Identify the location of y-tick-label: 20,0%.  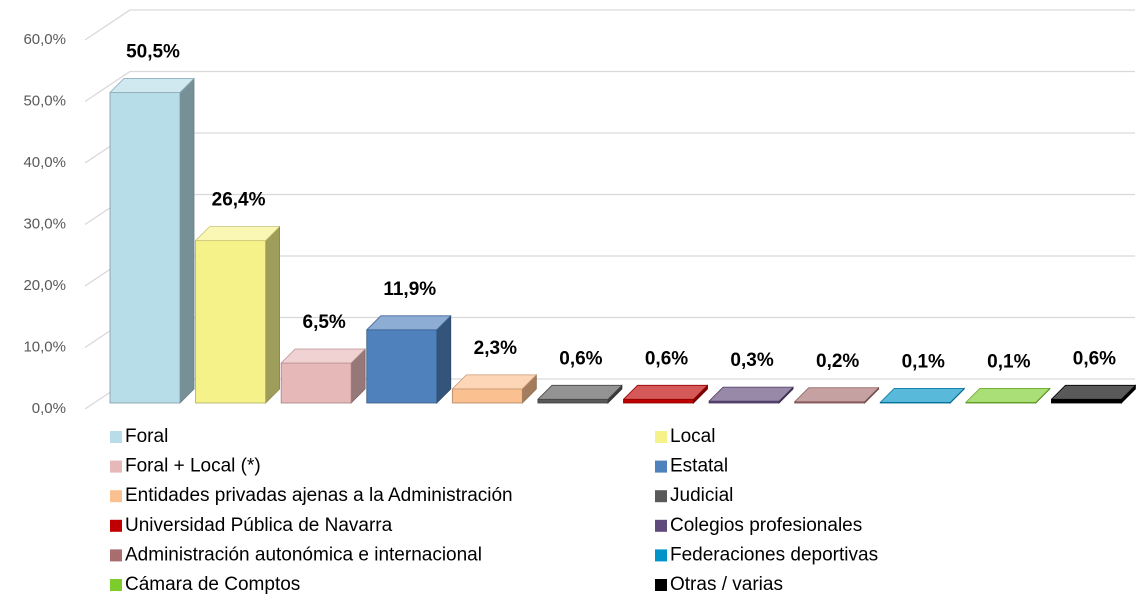
(44, 285).